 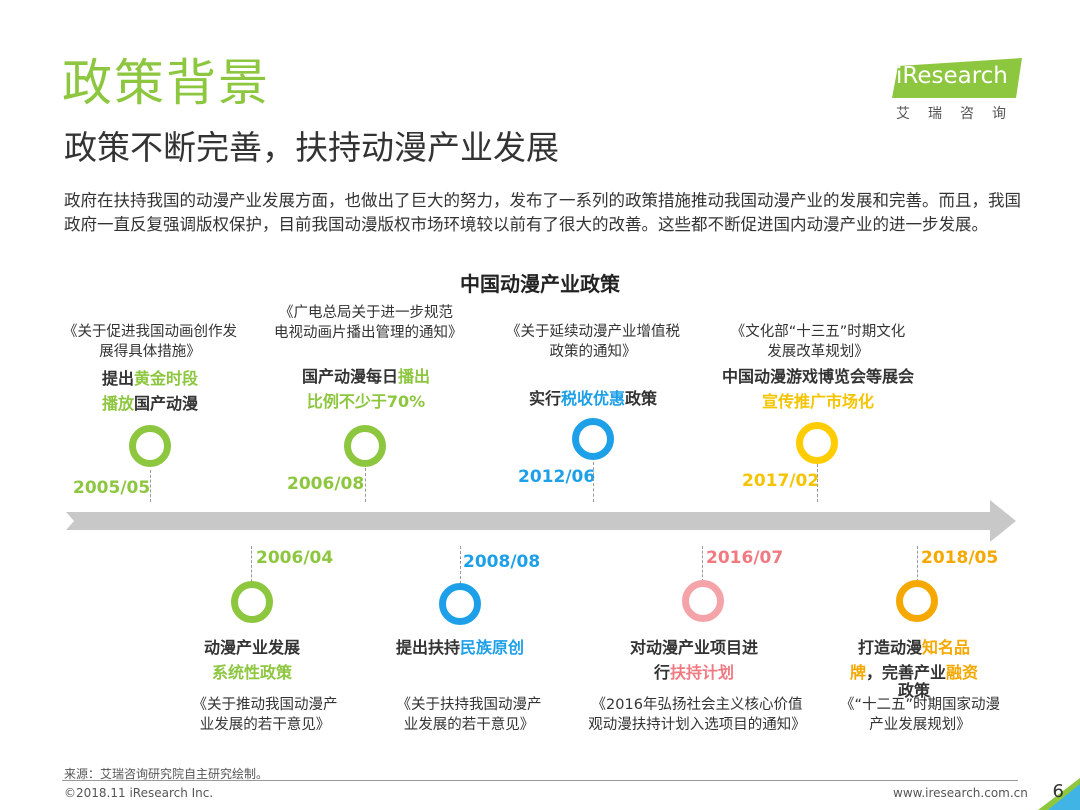 I want to click on bottom-2-marker, so click(x=460, y=604).